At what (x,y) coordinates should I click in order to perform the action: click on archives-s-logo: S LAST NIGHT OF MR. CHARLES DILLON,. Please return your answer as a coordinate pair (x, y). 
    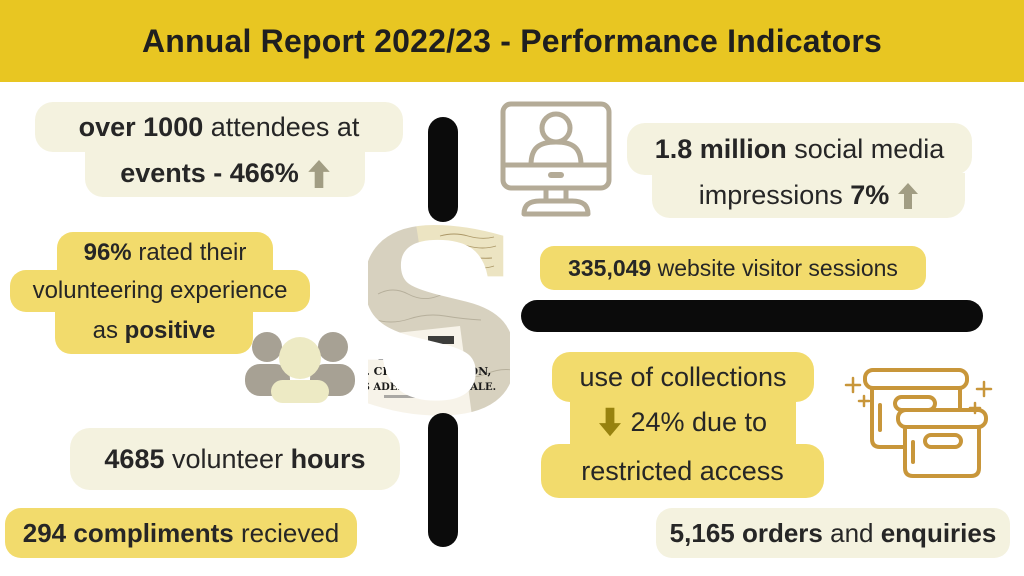
    Looking at the image, I should click on (439, 320).